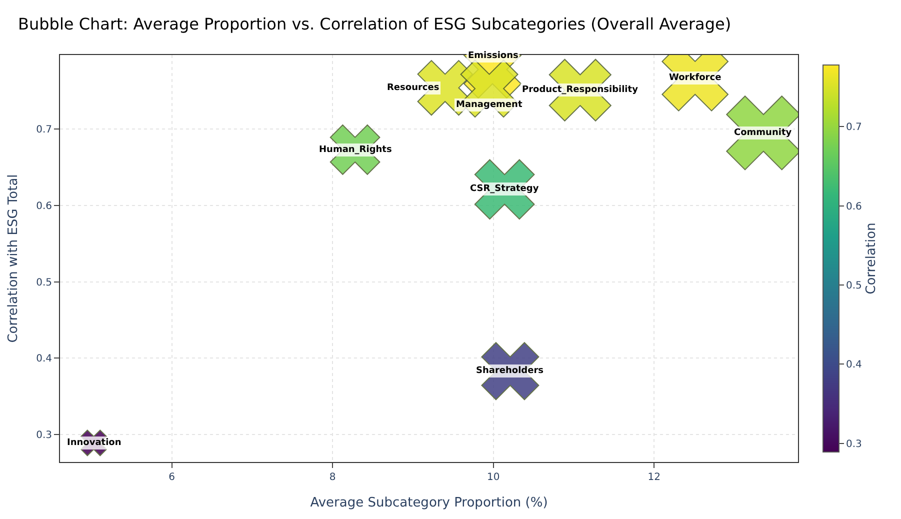 The width and height of the screenshot is (901, 519). What do you see at coordinates (375, 24) in the screenshot?
I see `chart-title: Bubble Chart: Average Proportion vs. Correlation of ESG Subcategories (Overall Average)` at bounding box center [375, 24].